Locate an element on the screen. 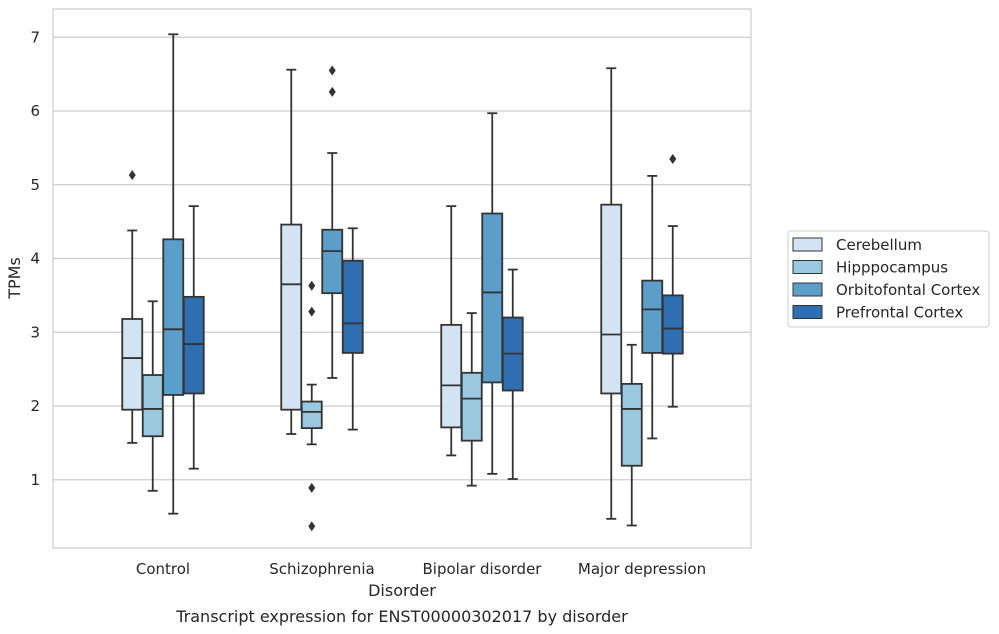 Image resolution: width=999 pixels, height=634 pixels. legend-label: Hipppocampus is located at coordinates (892, 268).